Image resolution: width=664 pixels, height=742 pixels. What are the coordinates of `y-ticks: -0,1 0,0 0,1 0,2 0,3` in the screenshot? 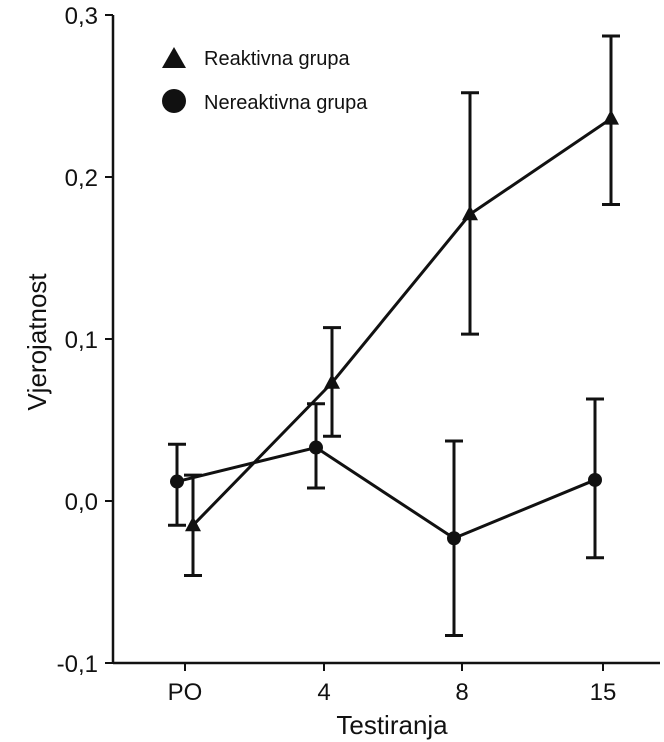 It's located at (85, 340).